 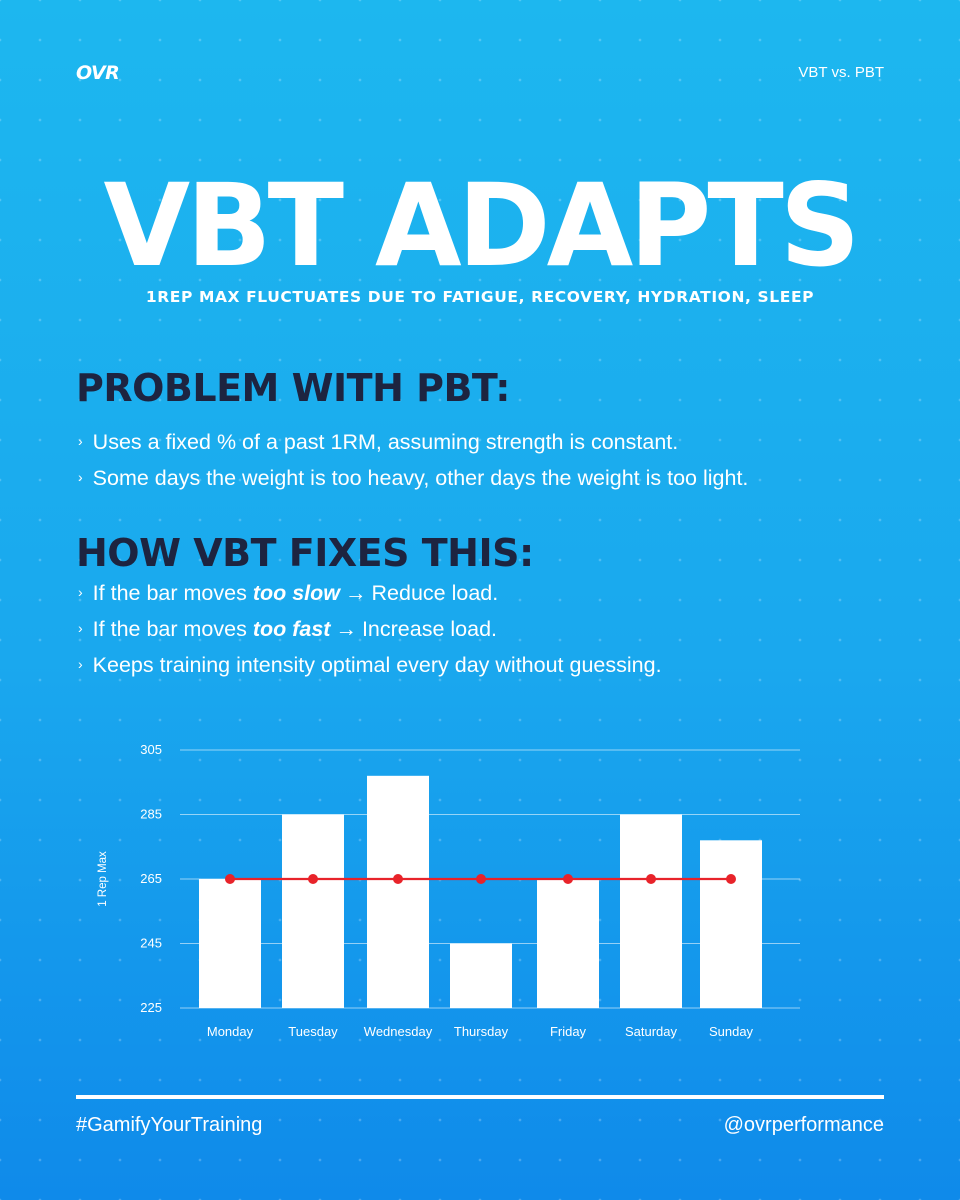 I want to click on fix-bullet-1: › If the bar moves too slow → Reduce load., so click(x=370, y=593).